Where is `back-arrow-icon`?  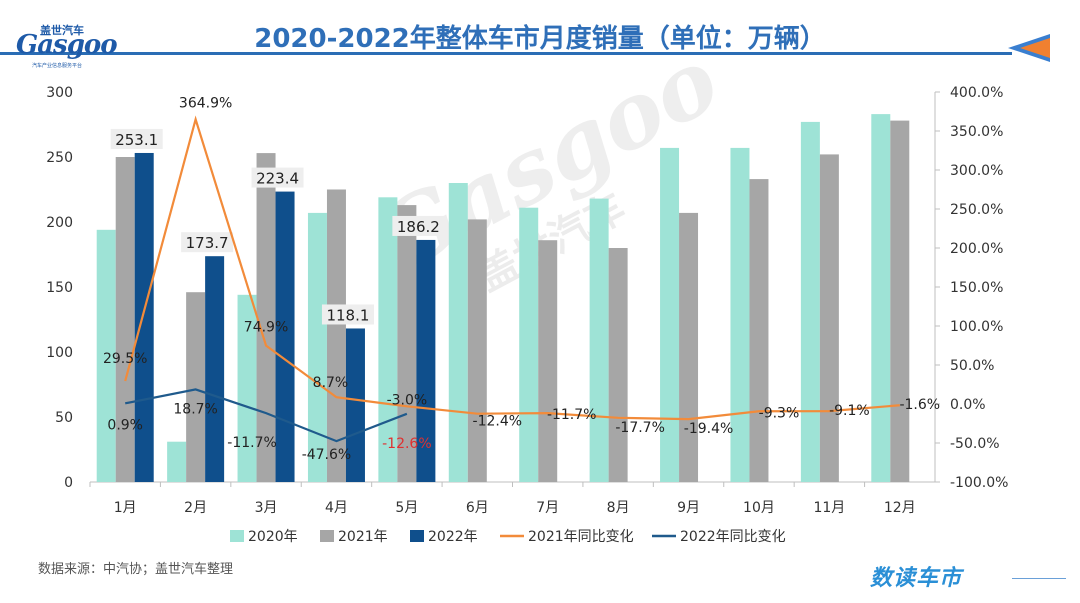 back-arrow-icon is located at coordinates (1028, 48).